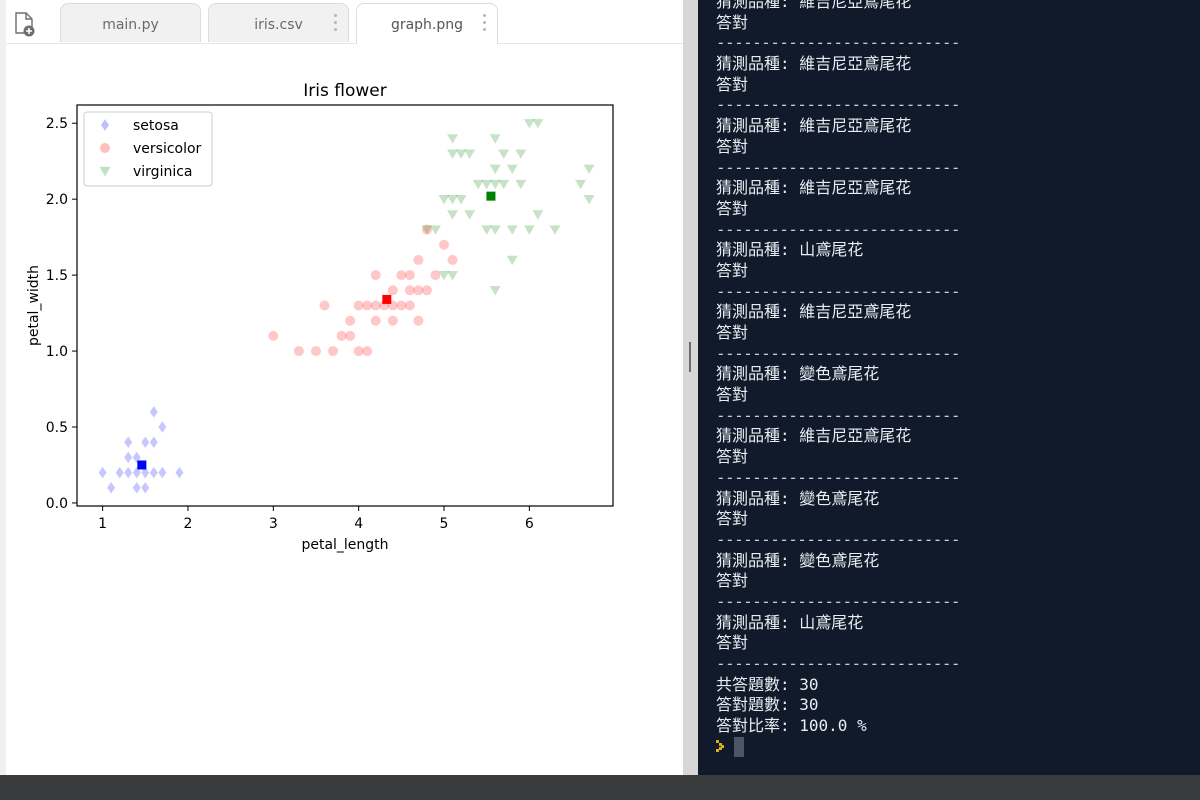 Image resolution: width=1200 pixels, height=800 pixels. What do you see at coordinates (25, 25) in the screenshot?
I see `new-file-icon` at bounding box center [25, 25].